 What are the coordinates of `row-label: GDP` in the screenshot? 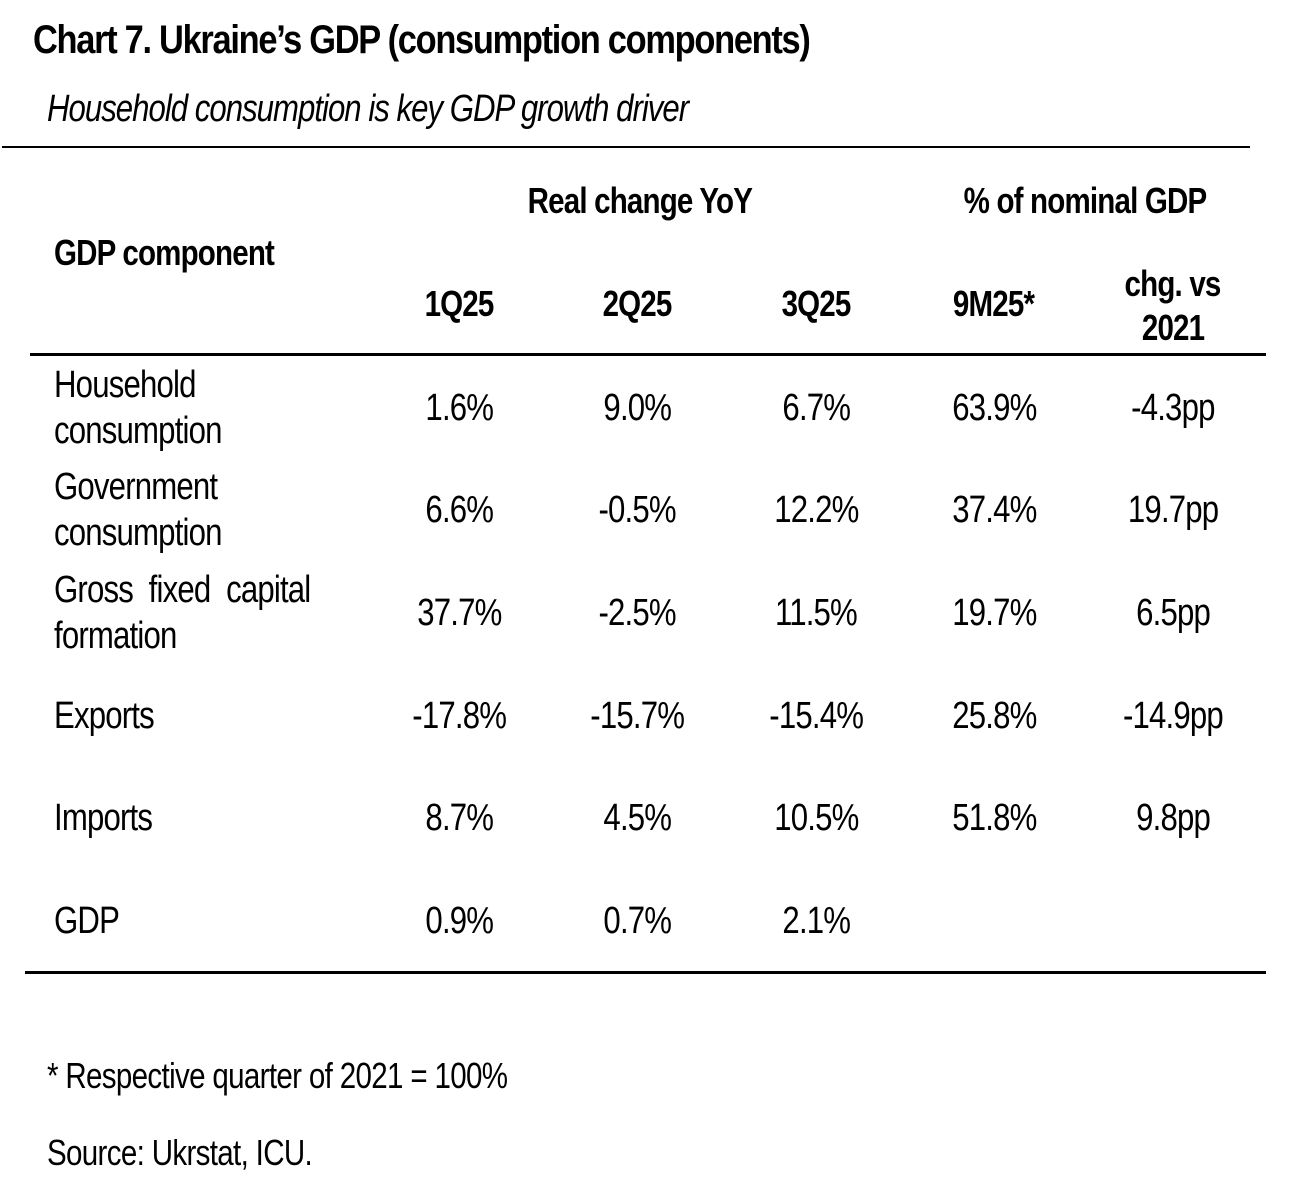 It's located at (87, 921).